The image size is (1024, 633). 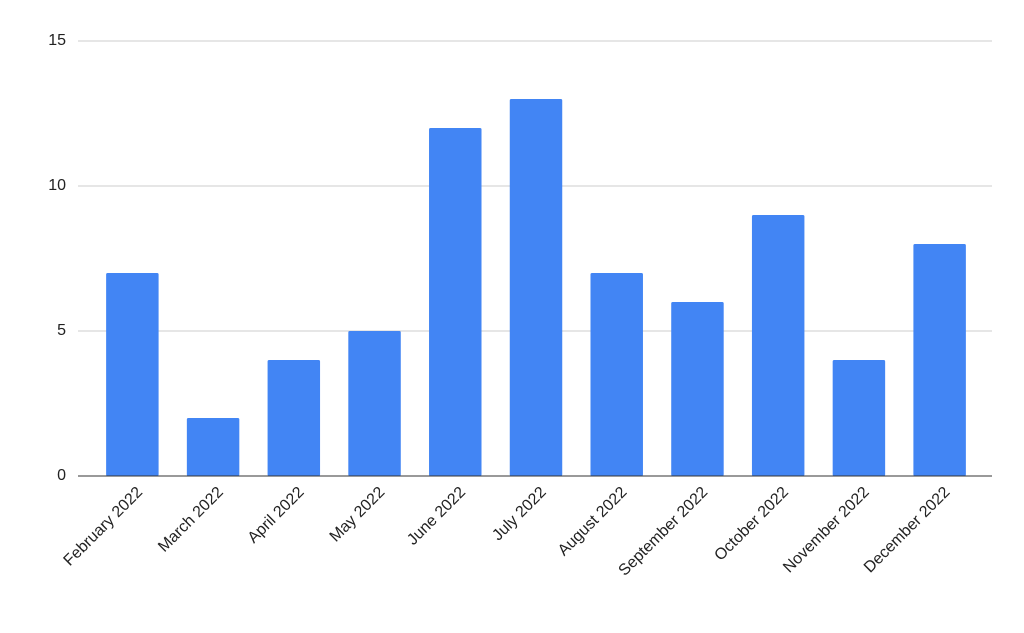 What do you see at coordinates (191, 520) in the screenshot?
I see `x-tick-label: March 2022` at bounding box center [191, 520].